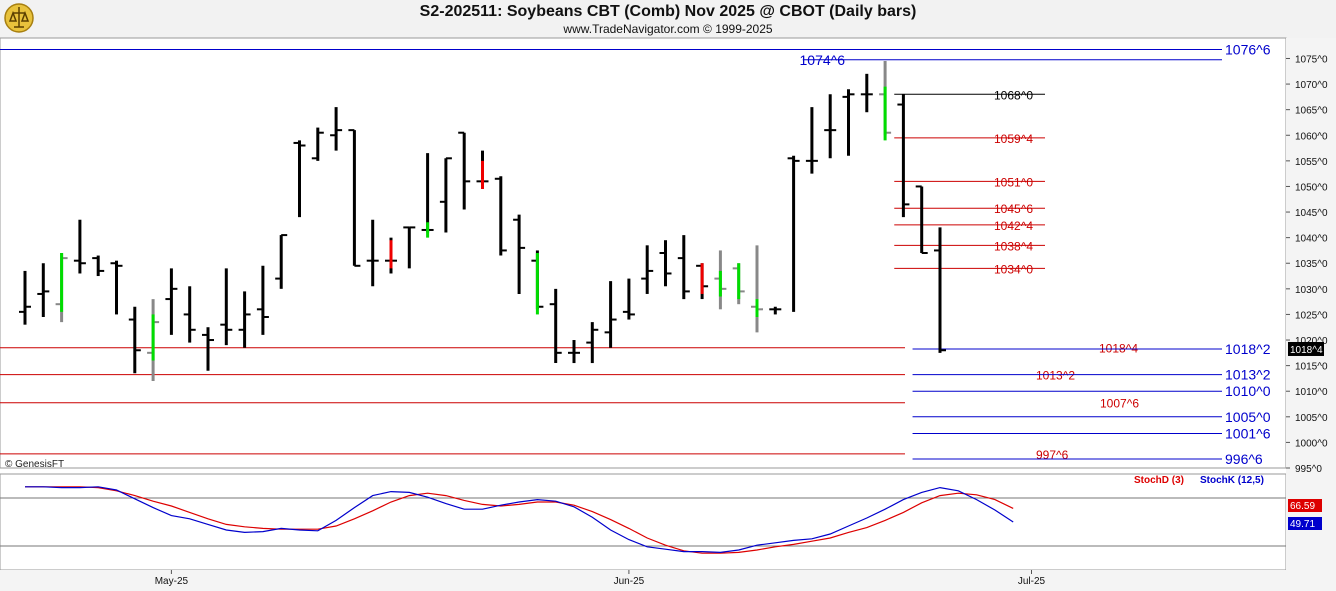  Describe the element at coordinates (1302, 506) in the screenshot. I see `stochd-last-label: 66.59` at that location.